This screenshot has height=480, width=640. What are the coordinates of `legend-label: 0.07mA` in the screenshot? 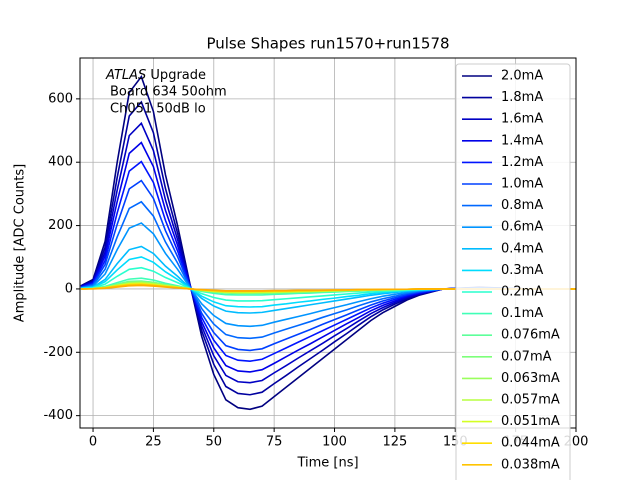 It's located at (526, 356).